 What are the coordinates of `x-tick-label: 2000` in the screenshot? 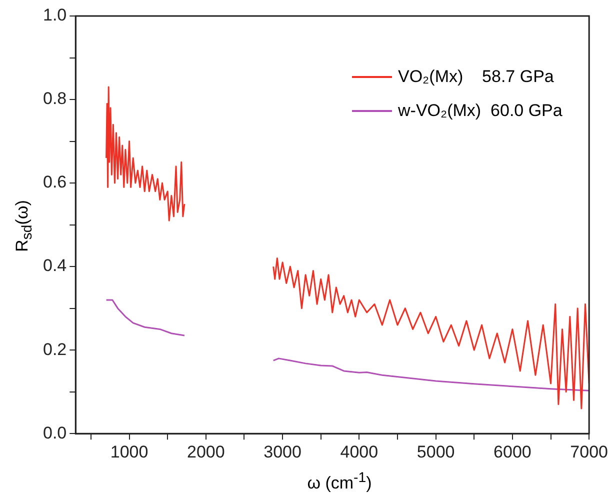 It's located at (206, 452).